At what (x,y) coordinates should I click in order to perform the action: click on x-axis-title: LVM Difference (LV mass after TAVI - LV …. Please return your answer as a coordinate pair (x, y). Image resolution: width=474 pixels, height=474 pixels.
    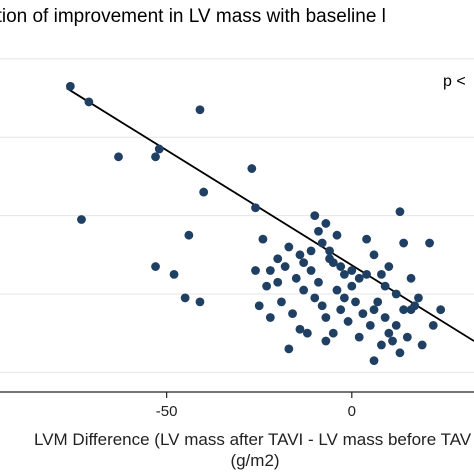
    Looking at the image, I should click on (253, 439).